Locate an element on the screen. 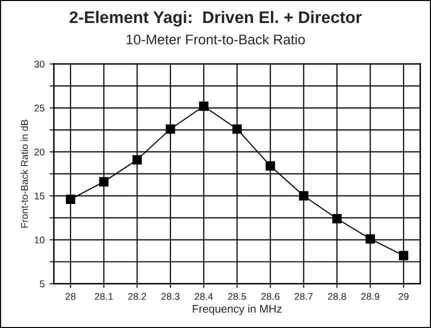 Image resolution: width=431 pixels, height=328 pixels. x-tick-label: 28.8 is located at coordinates (337, 296).